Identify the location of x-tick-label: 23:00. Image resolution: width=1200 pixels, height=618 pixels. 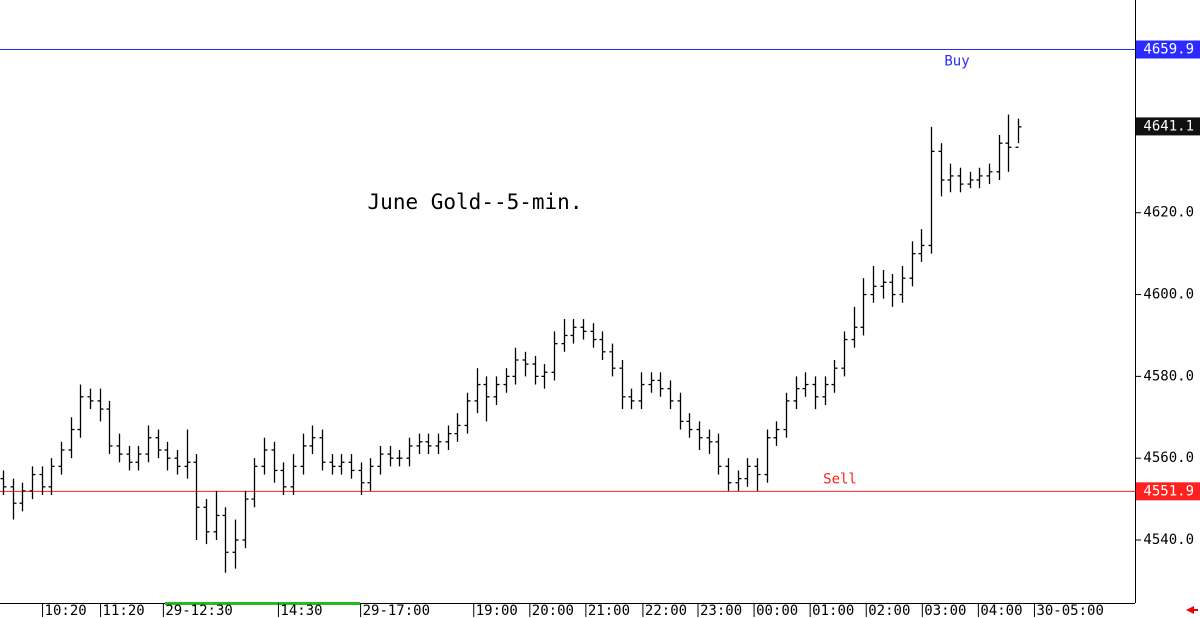
(721, 610).